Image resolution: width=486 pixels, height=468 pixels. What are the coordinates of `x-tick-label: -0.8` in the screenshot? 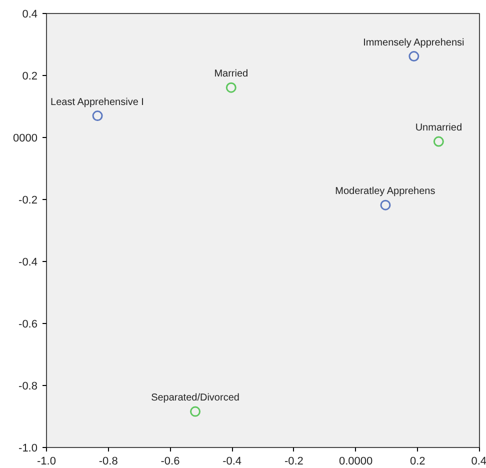 It's located at (108, 462).